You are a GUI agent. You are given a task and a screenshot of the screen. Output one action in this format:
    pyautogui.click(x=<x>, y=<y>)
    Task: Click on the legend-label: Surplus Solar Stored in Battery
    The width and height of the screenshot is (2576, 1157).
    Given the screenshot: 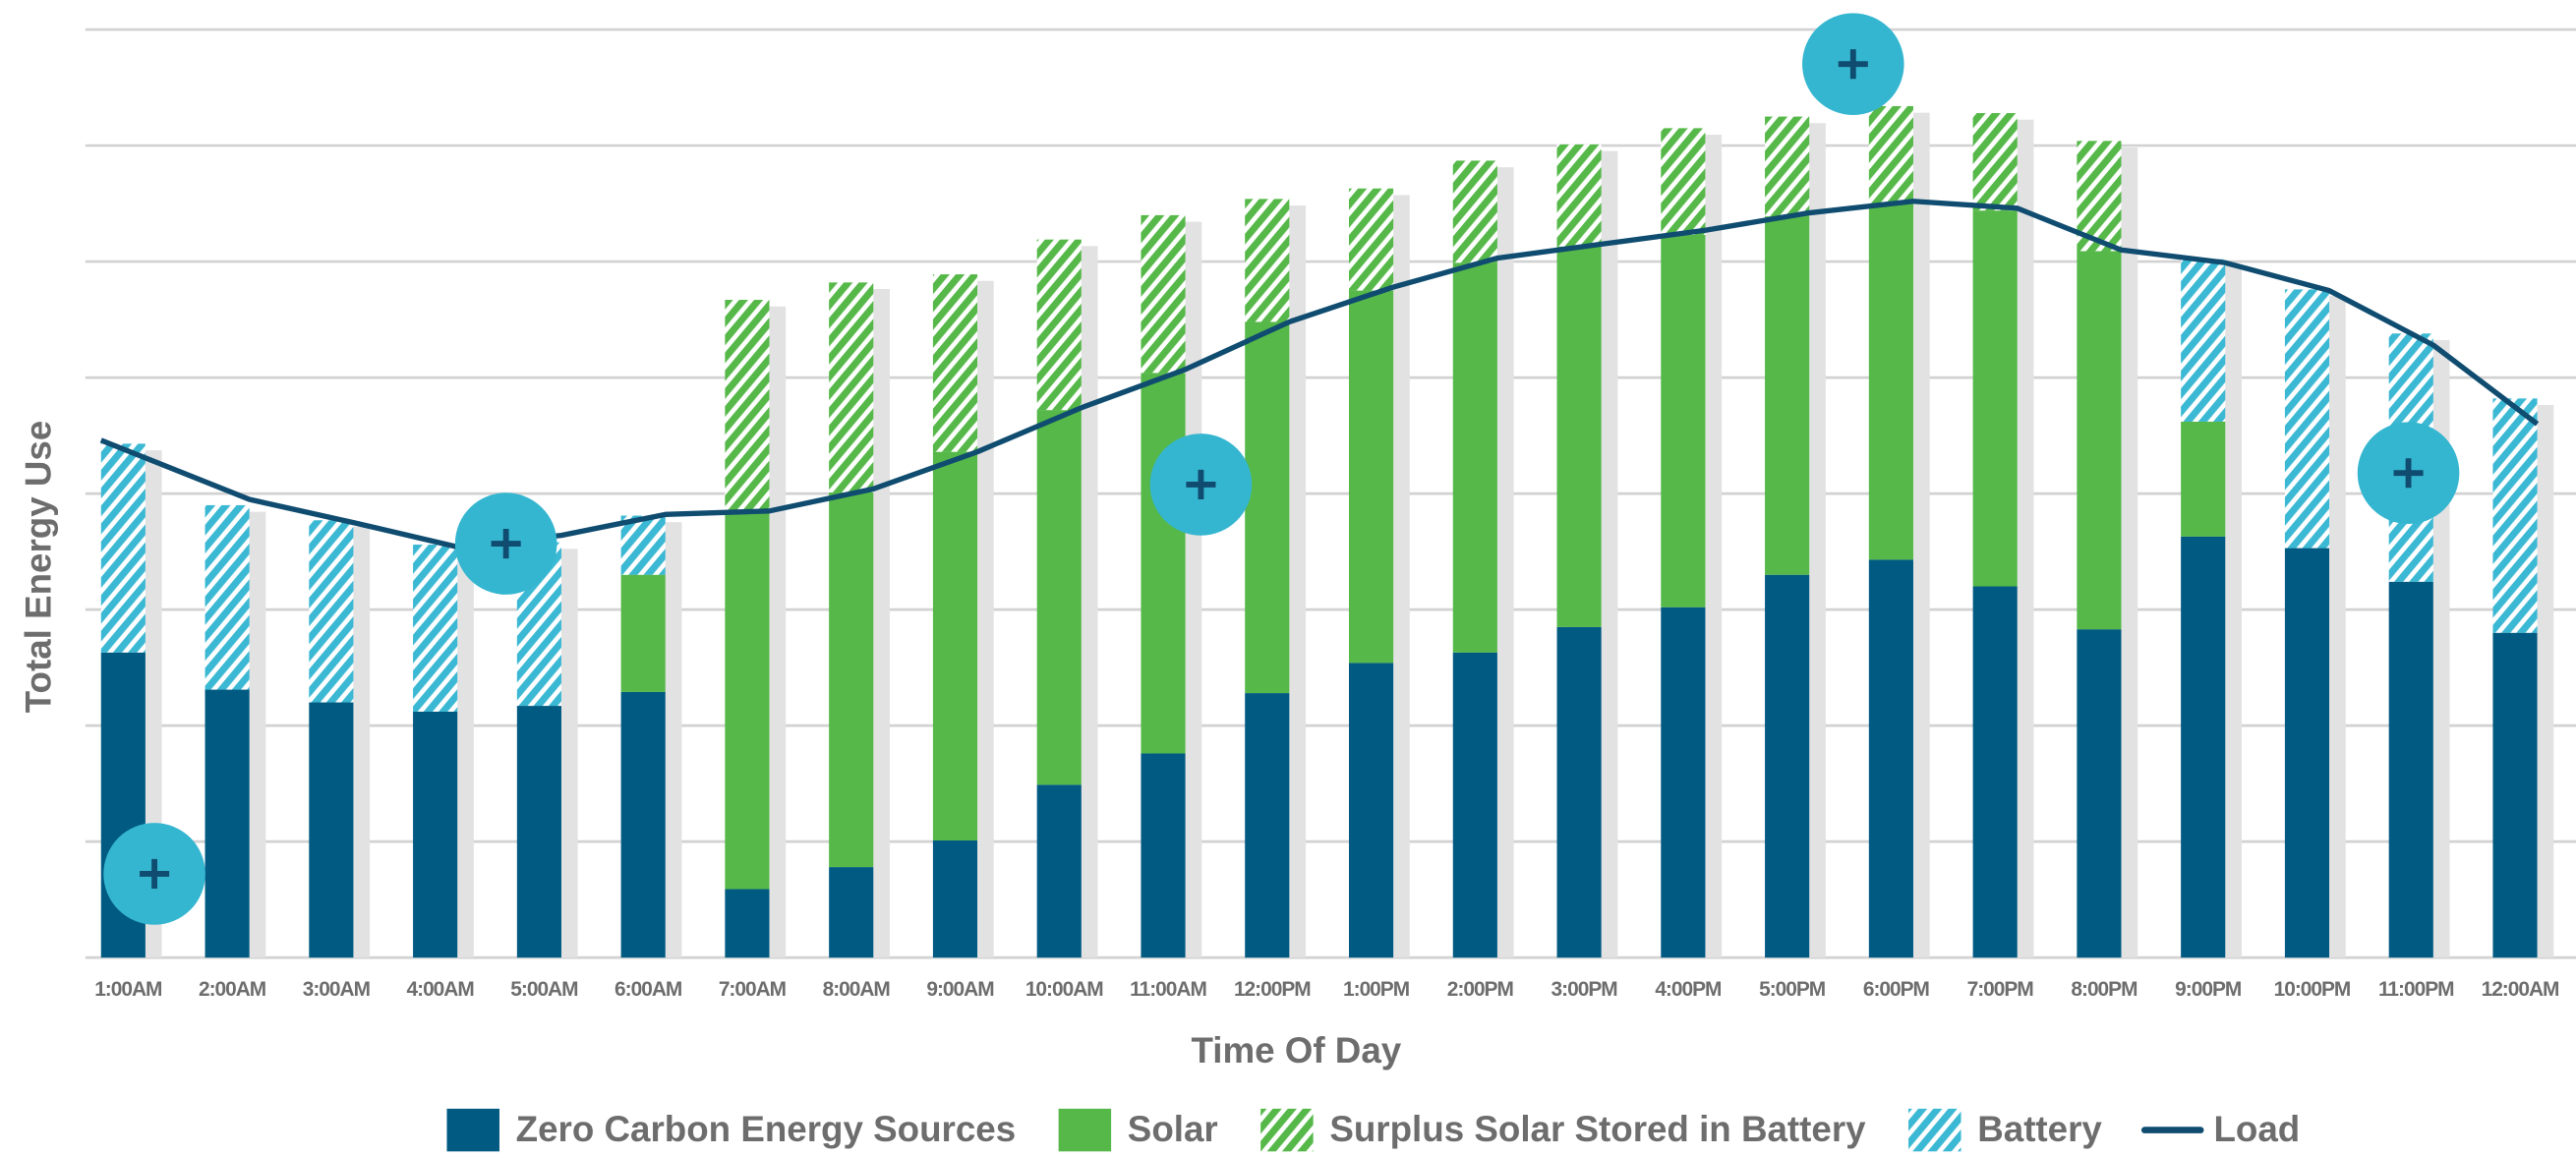 What is the action you would take?
    pyautogui.click(x=1597, y=1129)
    